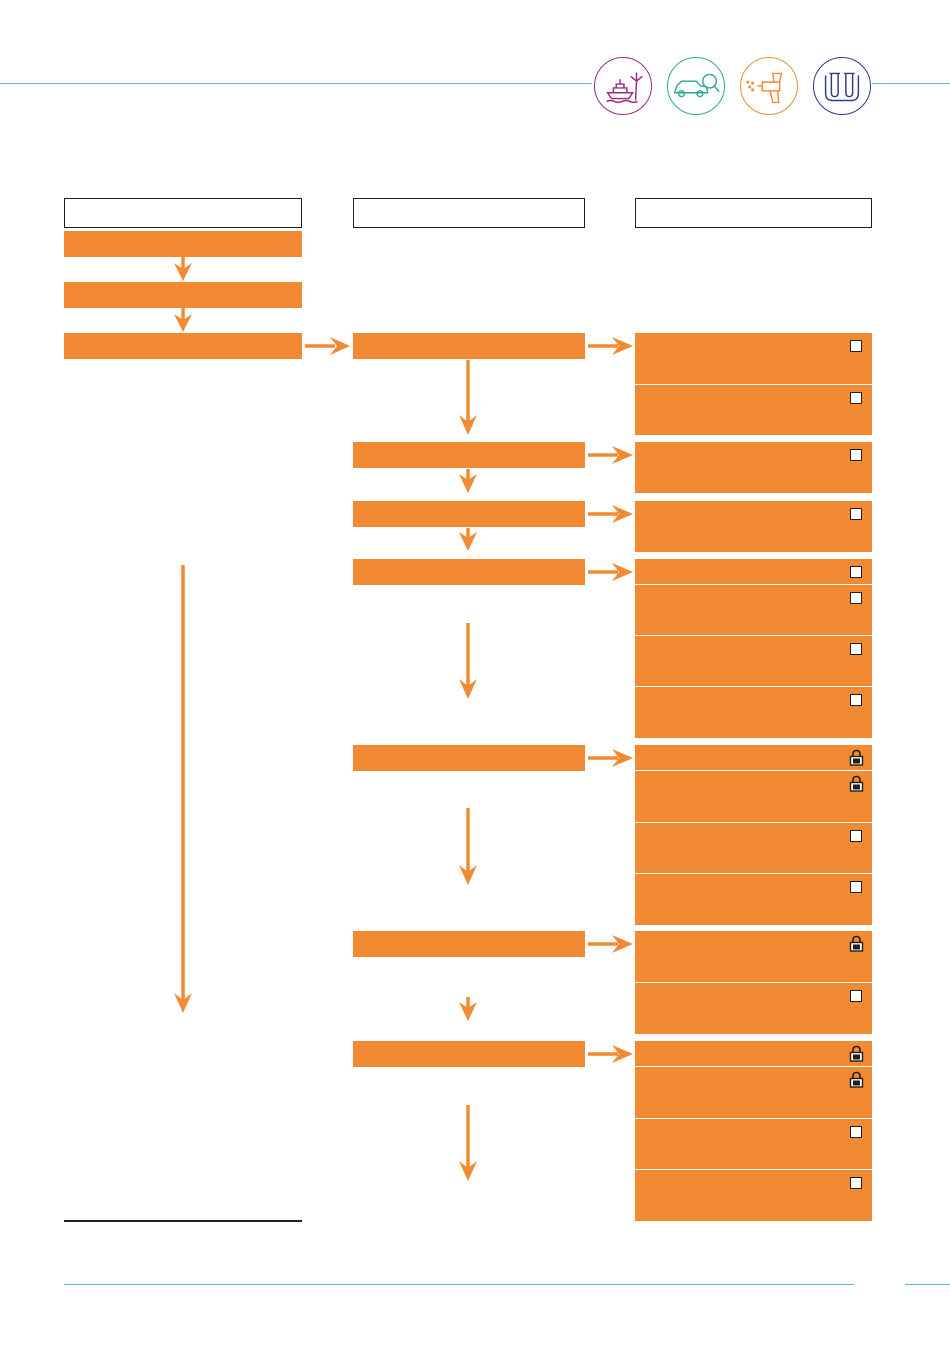 The image size is (950, 1348). What do you see at coordinates (696, 86) in the screenshot?
I see `car-magnifier-icon` at bounding box center [696, 86].